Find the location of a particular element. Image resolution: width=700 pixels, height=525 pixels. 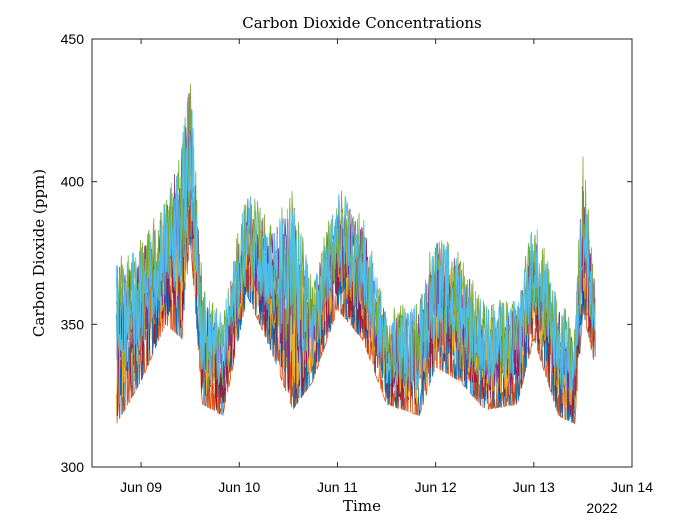

x-tick-label: Jun 11 is located at coordinates (337, 487).